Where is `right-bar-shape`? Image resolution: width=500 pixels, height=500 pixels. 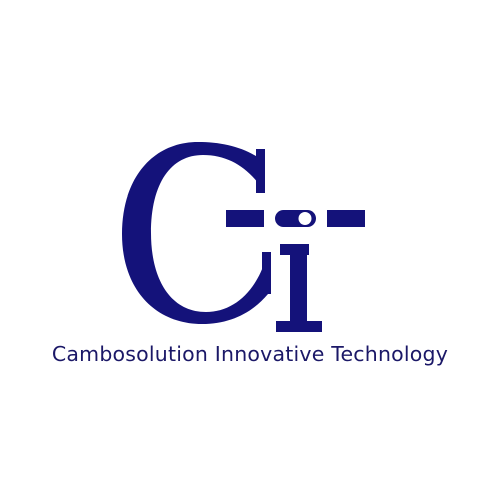
right-bar-shape is located at coordinates (346, 218).